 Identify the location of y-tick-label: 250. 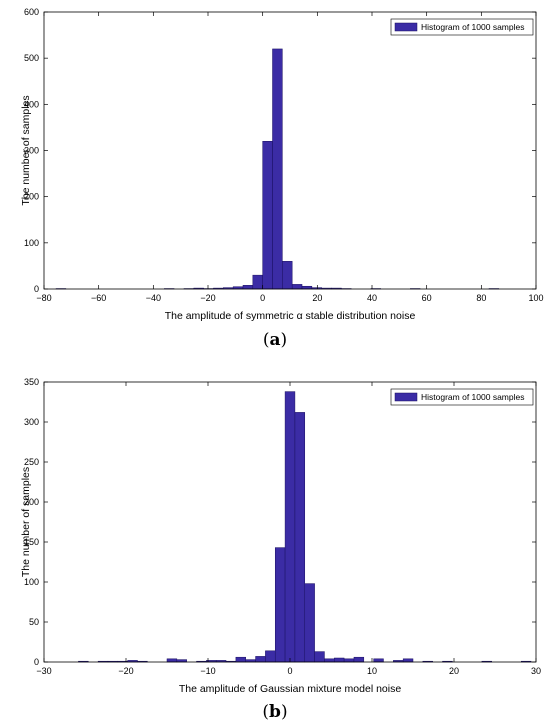
(31, 462).